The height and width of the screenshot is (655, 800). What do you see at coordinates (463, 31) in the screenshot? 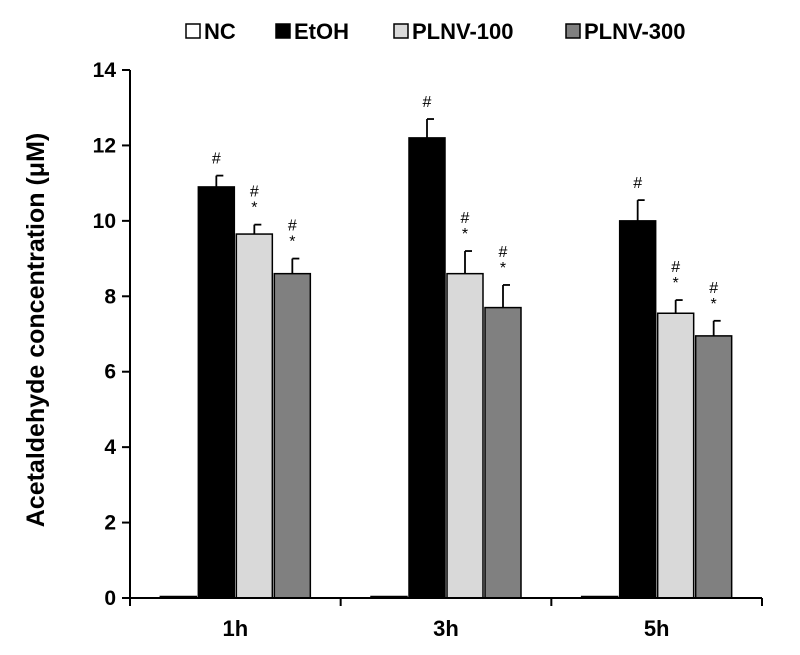
I see `legend-label: PLNV-100` at bounding box center [463, 31].